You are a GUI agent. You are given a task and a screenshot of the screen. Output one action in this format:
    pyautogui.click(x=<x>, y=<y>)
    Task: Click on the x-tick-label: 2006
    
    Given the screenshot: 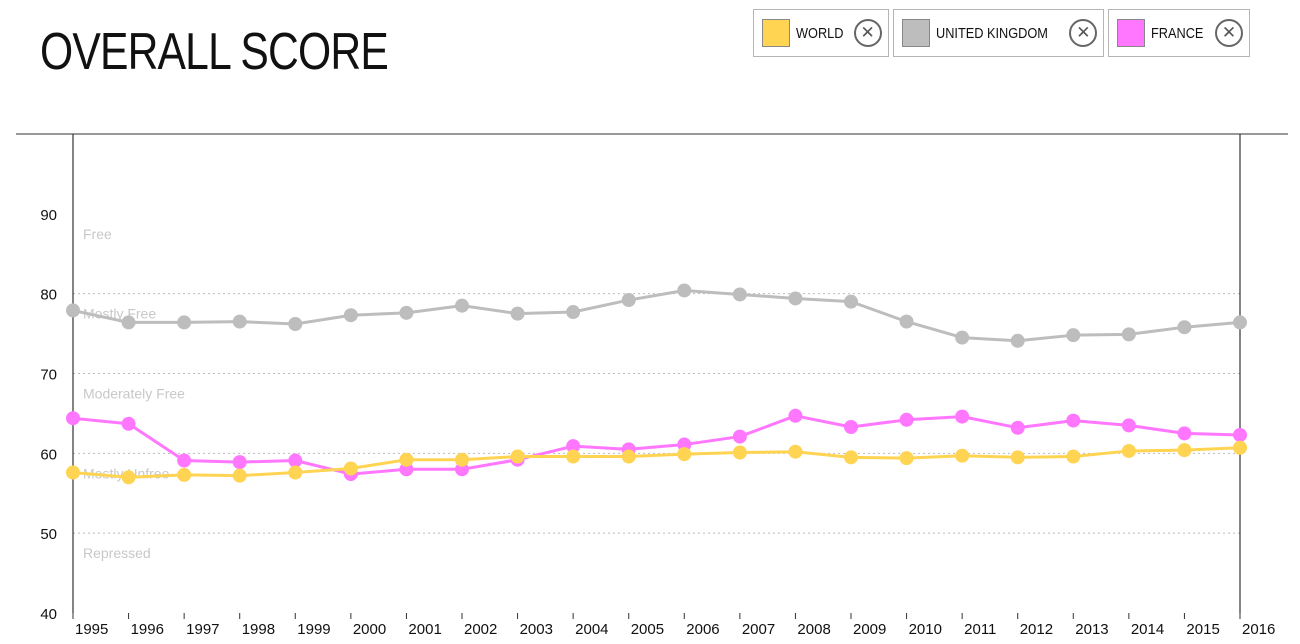 What is the action you would take?
    pyautogui.click(x=702, y=629)
    